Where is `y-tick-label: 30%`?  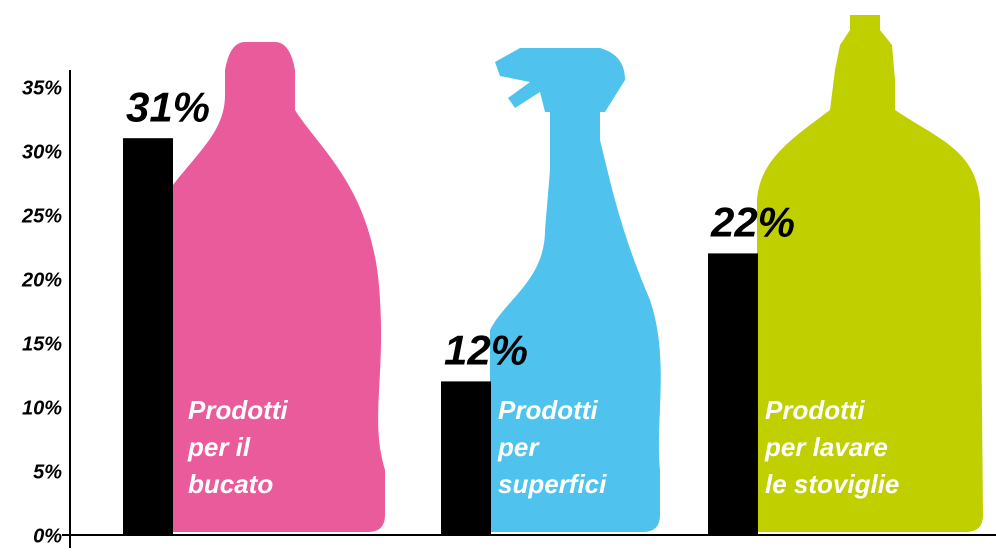 y-tick-label: 30% is located at coordinates (42, 152).